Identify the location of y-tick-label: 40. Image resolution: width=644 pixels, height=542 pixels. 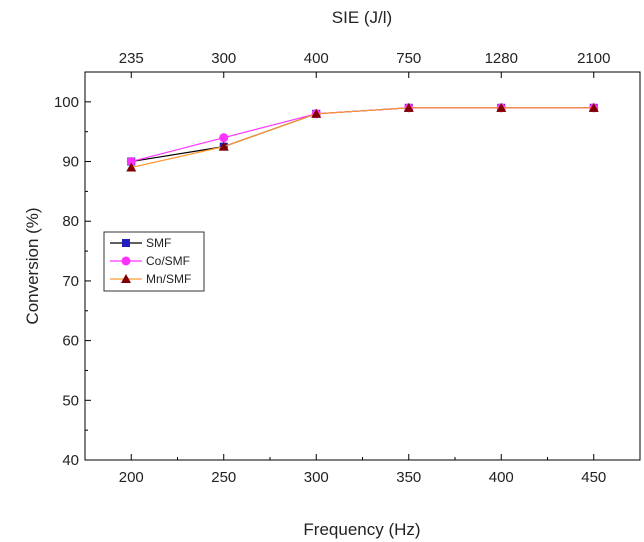
(70, 460).